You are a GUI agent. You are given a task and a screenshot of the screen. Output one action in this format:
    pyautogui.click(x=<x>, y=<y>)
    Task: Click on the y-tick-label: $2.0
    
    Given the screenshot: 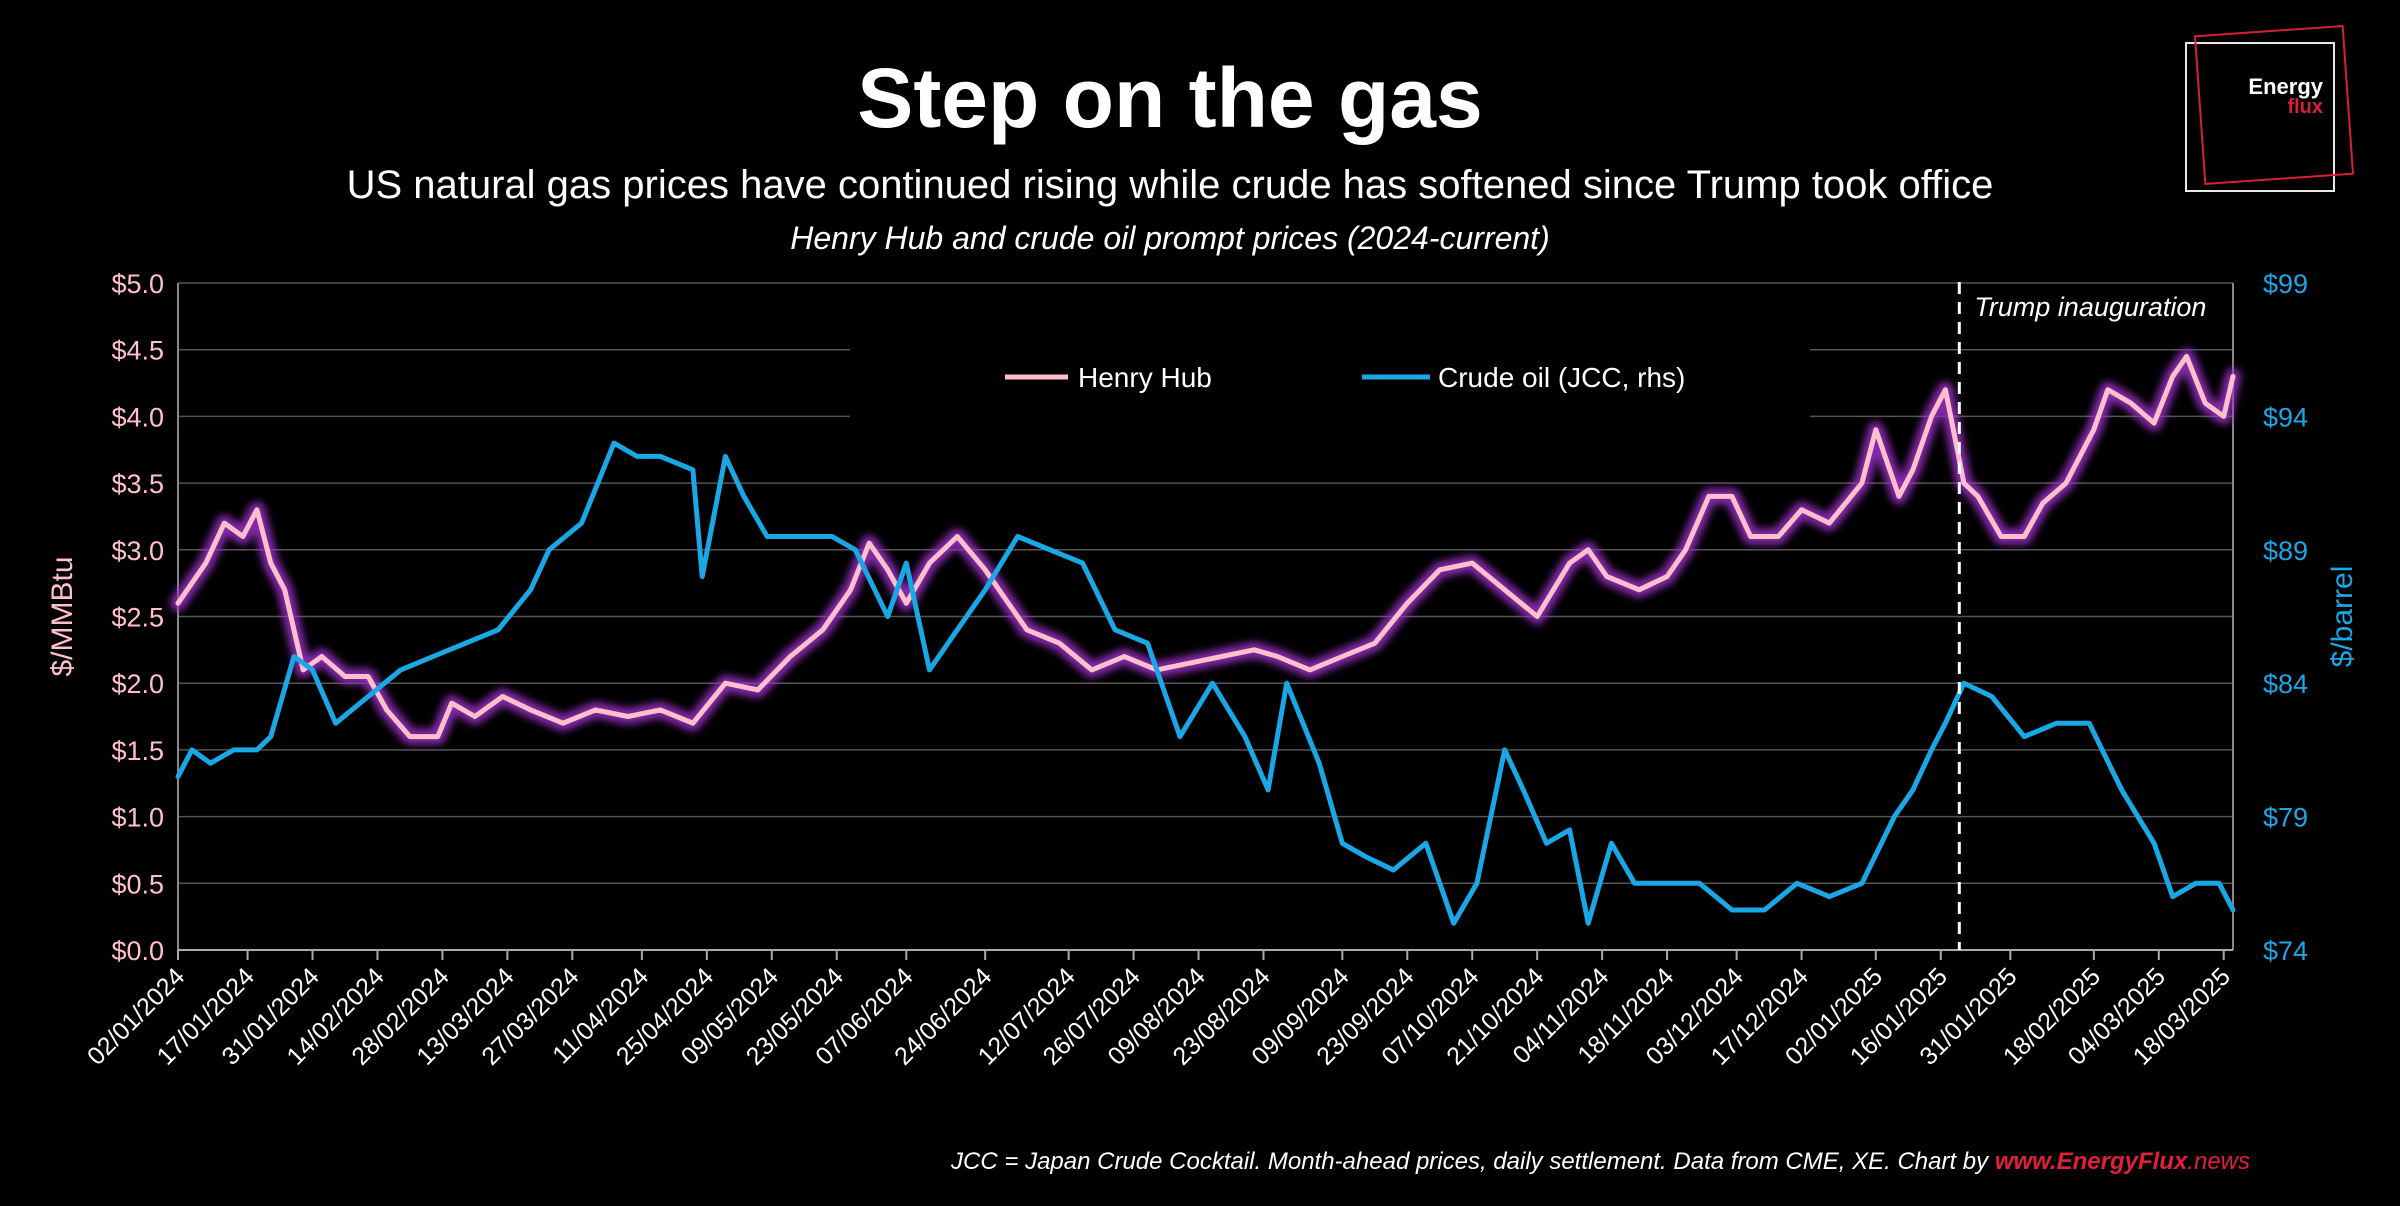 What is the action you would take?
    pyautogui.click(x=137, y=684)
    